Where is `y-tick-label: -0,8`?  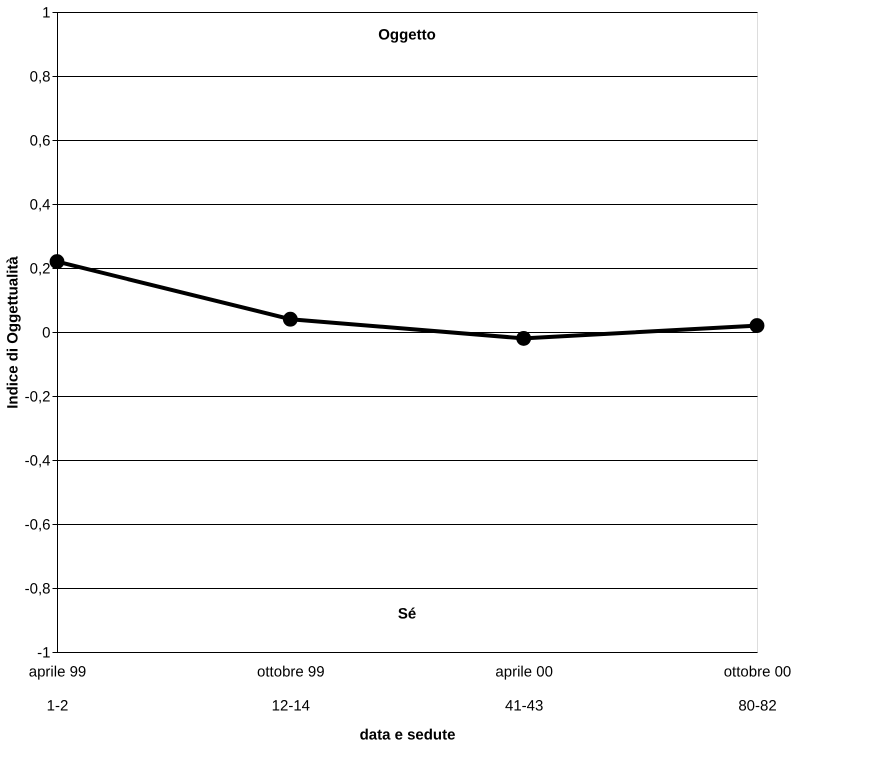 y-tick-label: -0,8 is located at coordinates (37, 589).